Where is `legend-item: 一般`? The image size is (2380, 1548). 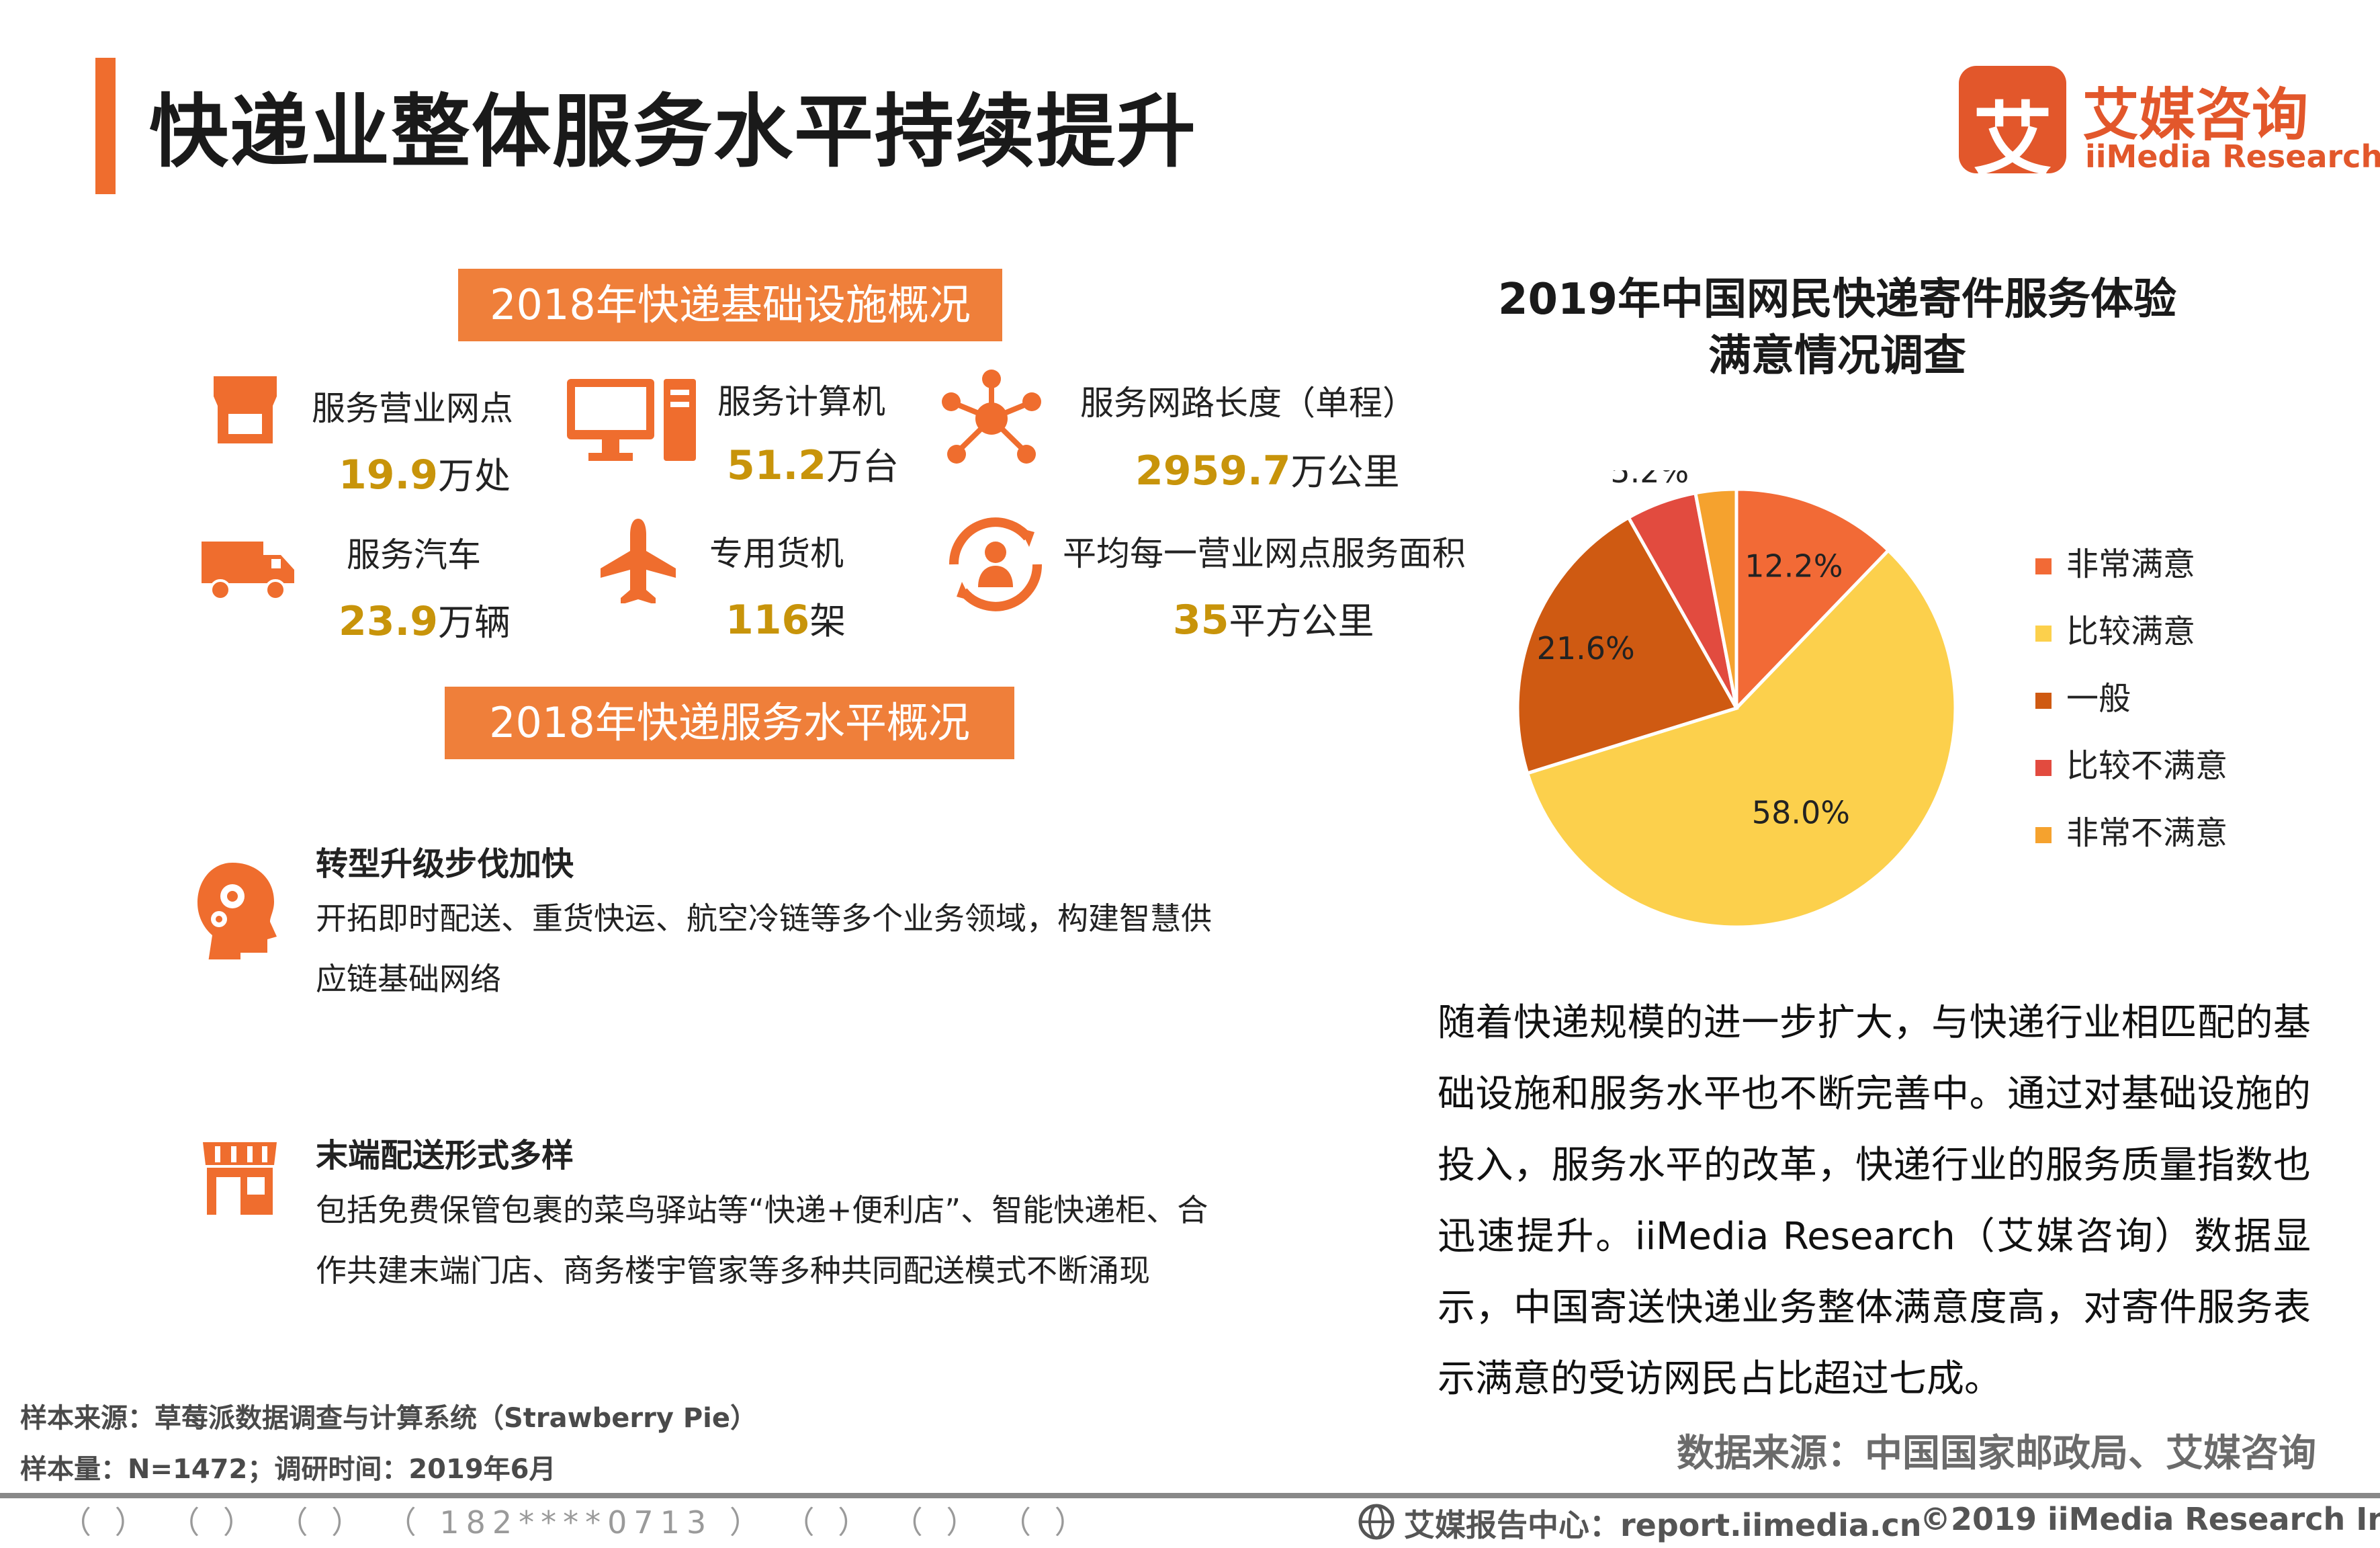
legend-item: 一般 is located at coordinates (2131, 695).